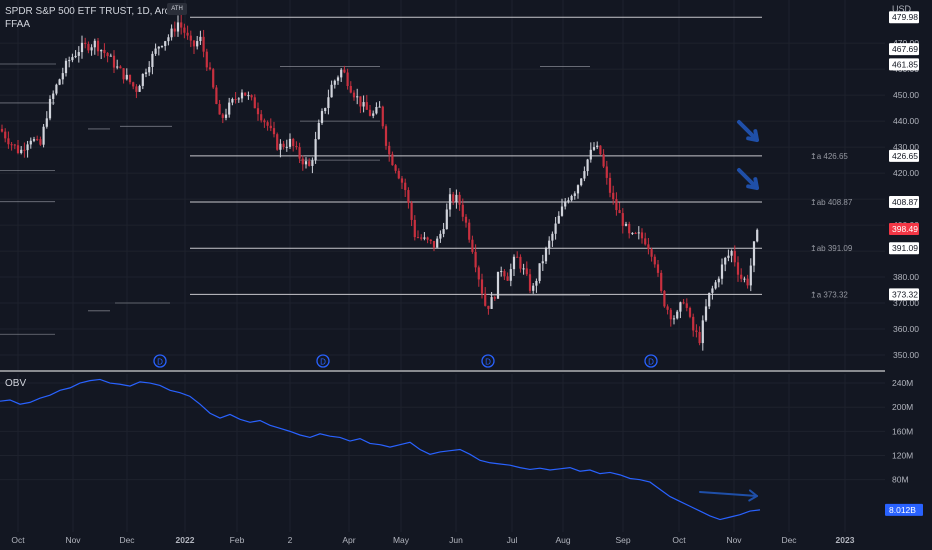  What do you see at coordinates (905, 229) in the screenshot?
I see `price-scale-badge-label: 398.49` at bounding box center [905, 229].